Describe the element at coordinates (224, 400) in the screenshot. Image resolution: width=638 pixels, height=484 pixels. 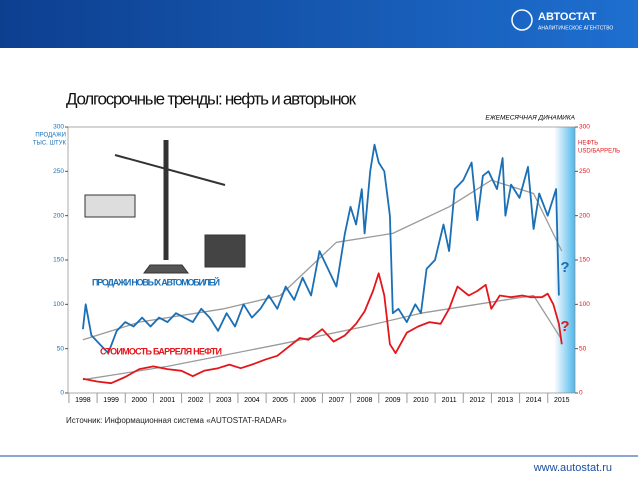
I see `x-tick-label: 2003` at that location.